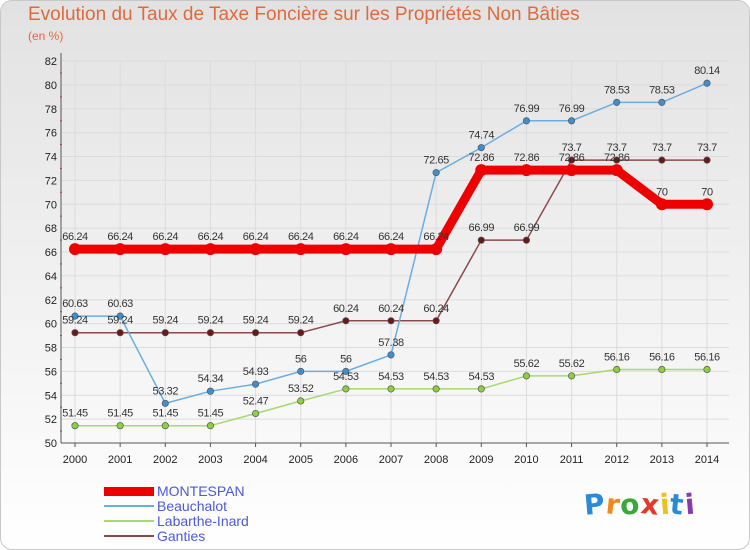 This screenshot has width=750, height=550. I want to click on y-tick-label: 68, so click(51, 229).